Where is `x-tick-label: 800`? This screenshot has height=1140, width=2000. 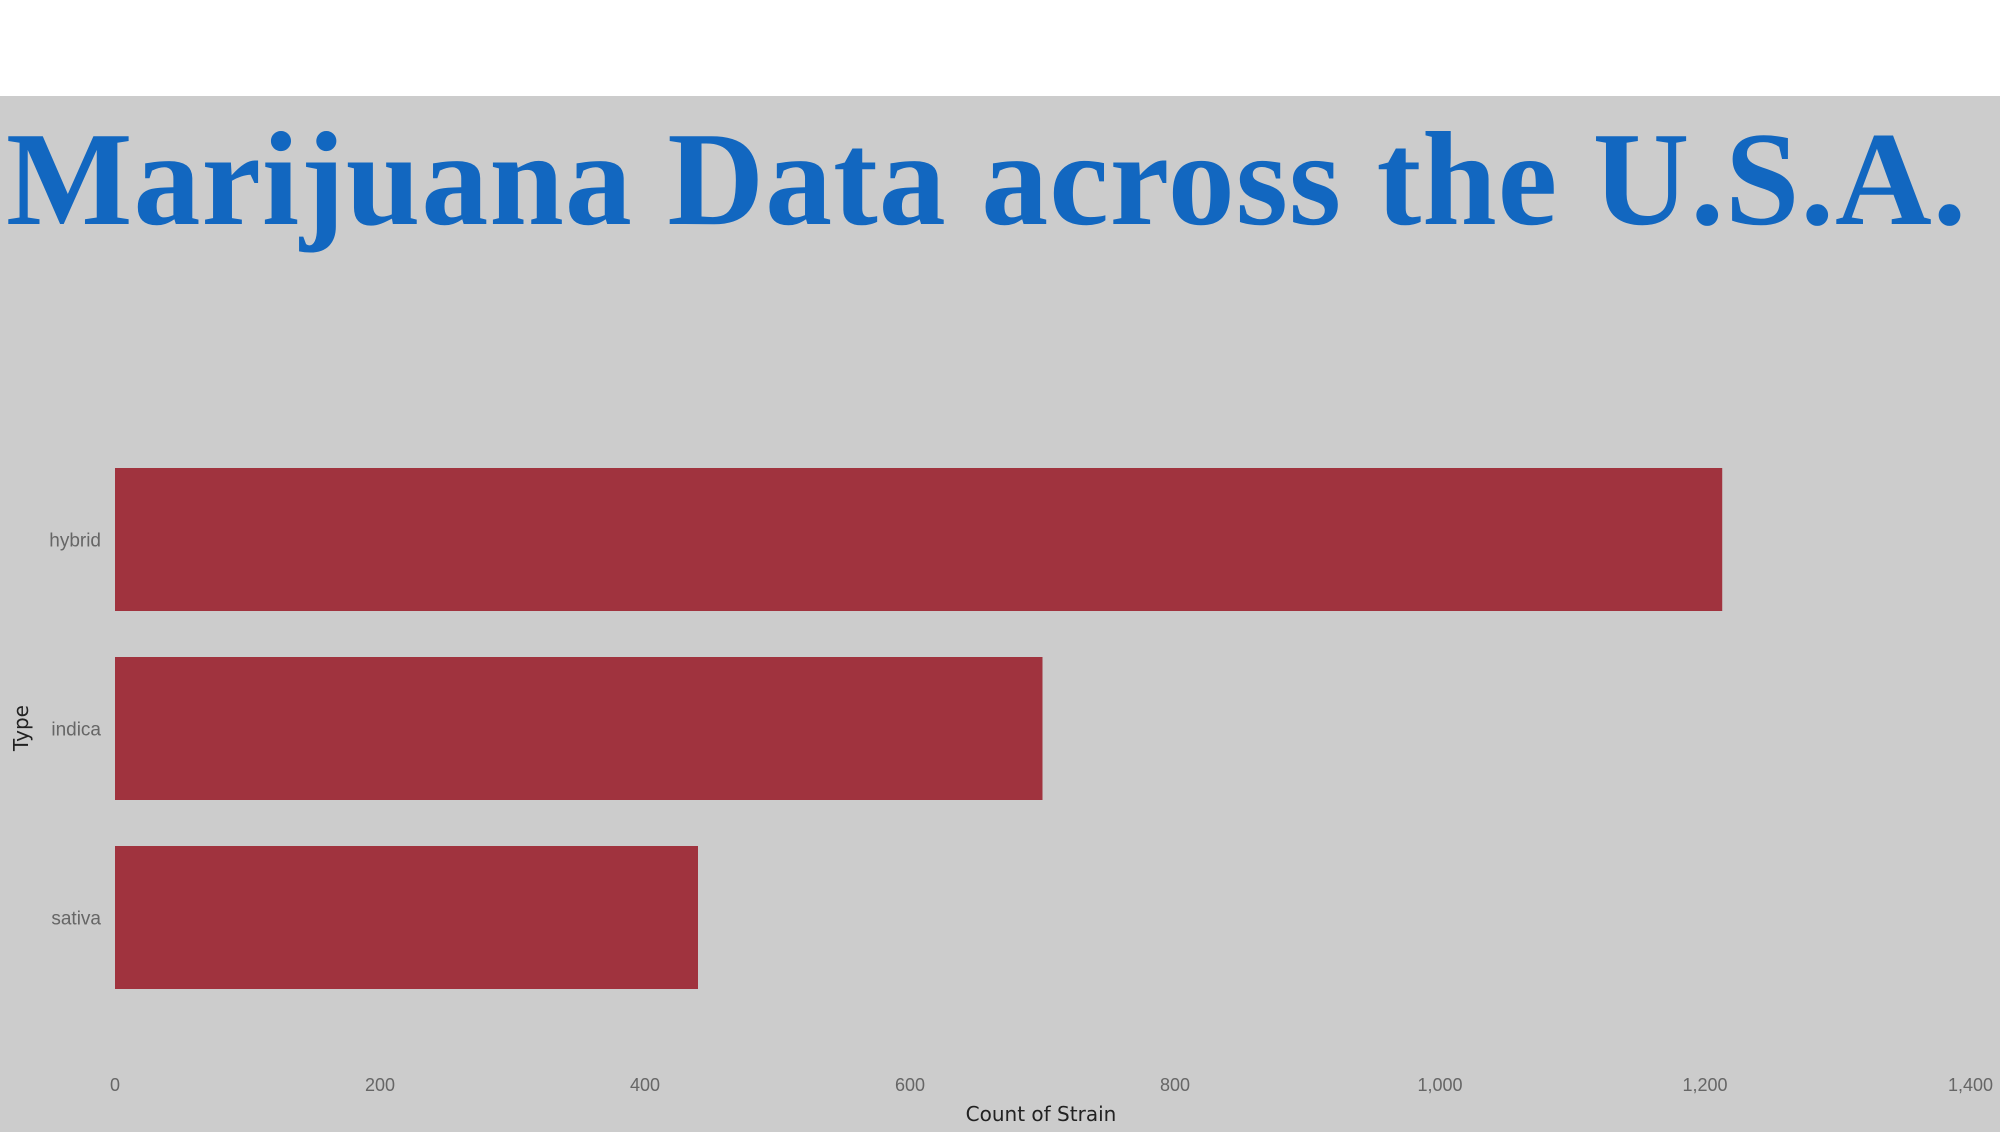
x-tick-label: 800 is located at coordinates (1175, 1085).